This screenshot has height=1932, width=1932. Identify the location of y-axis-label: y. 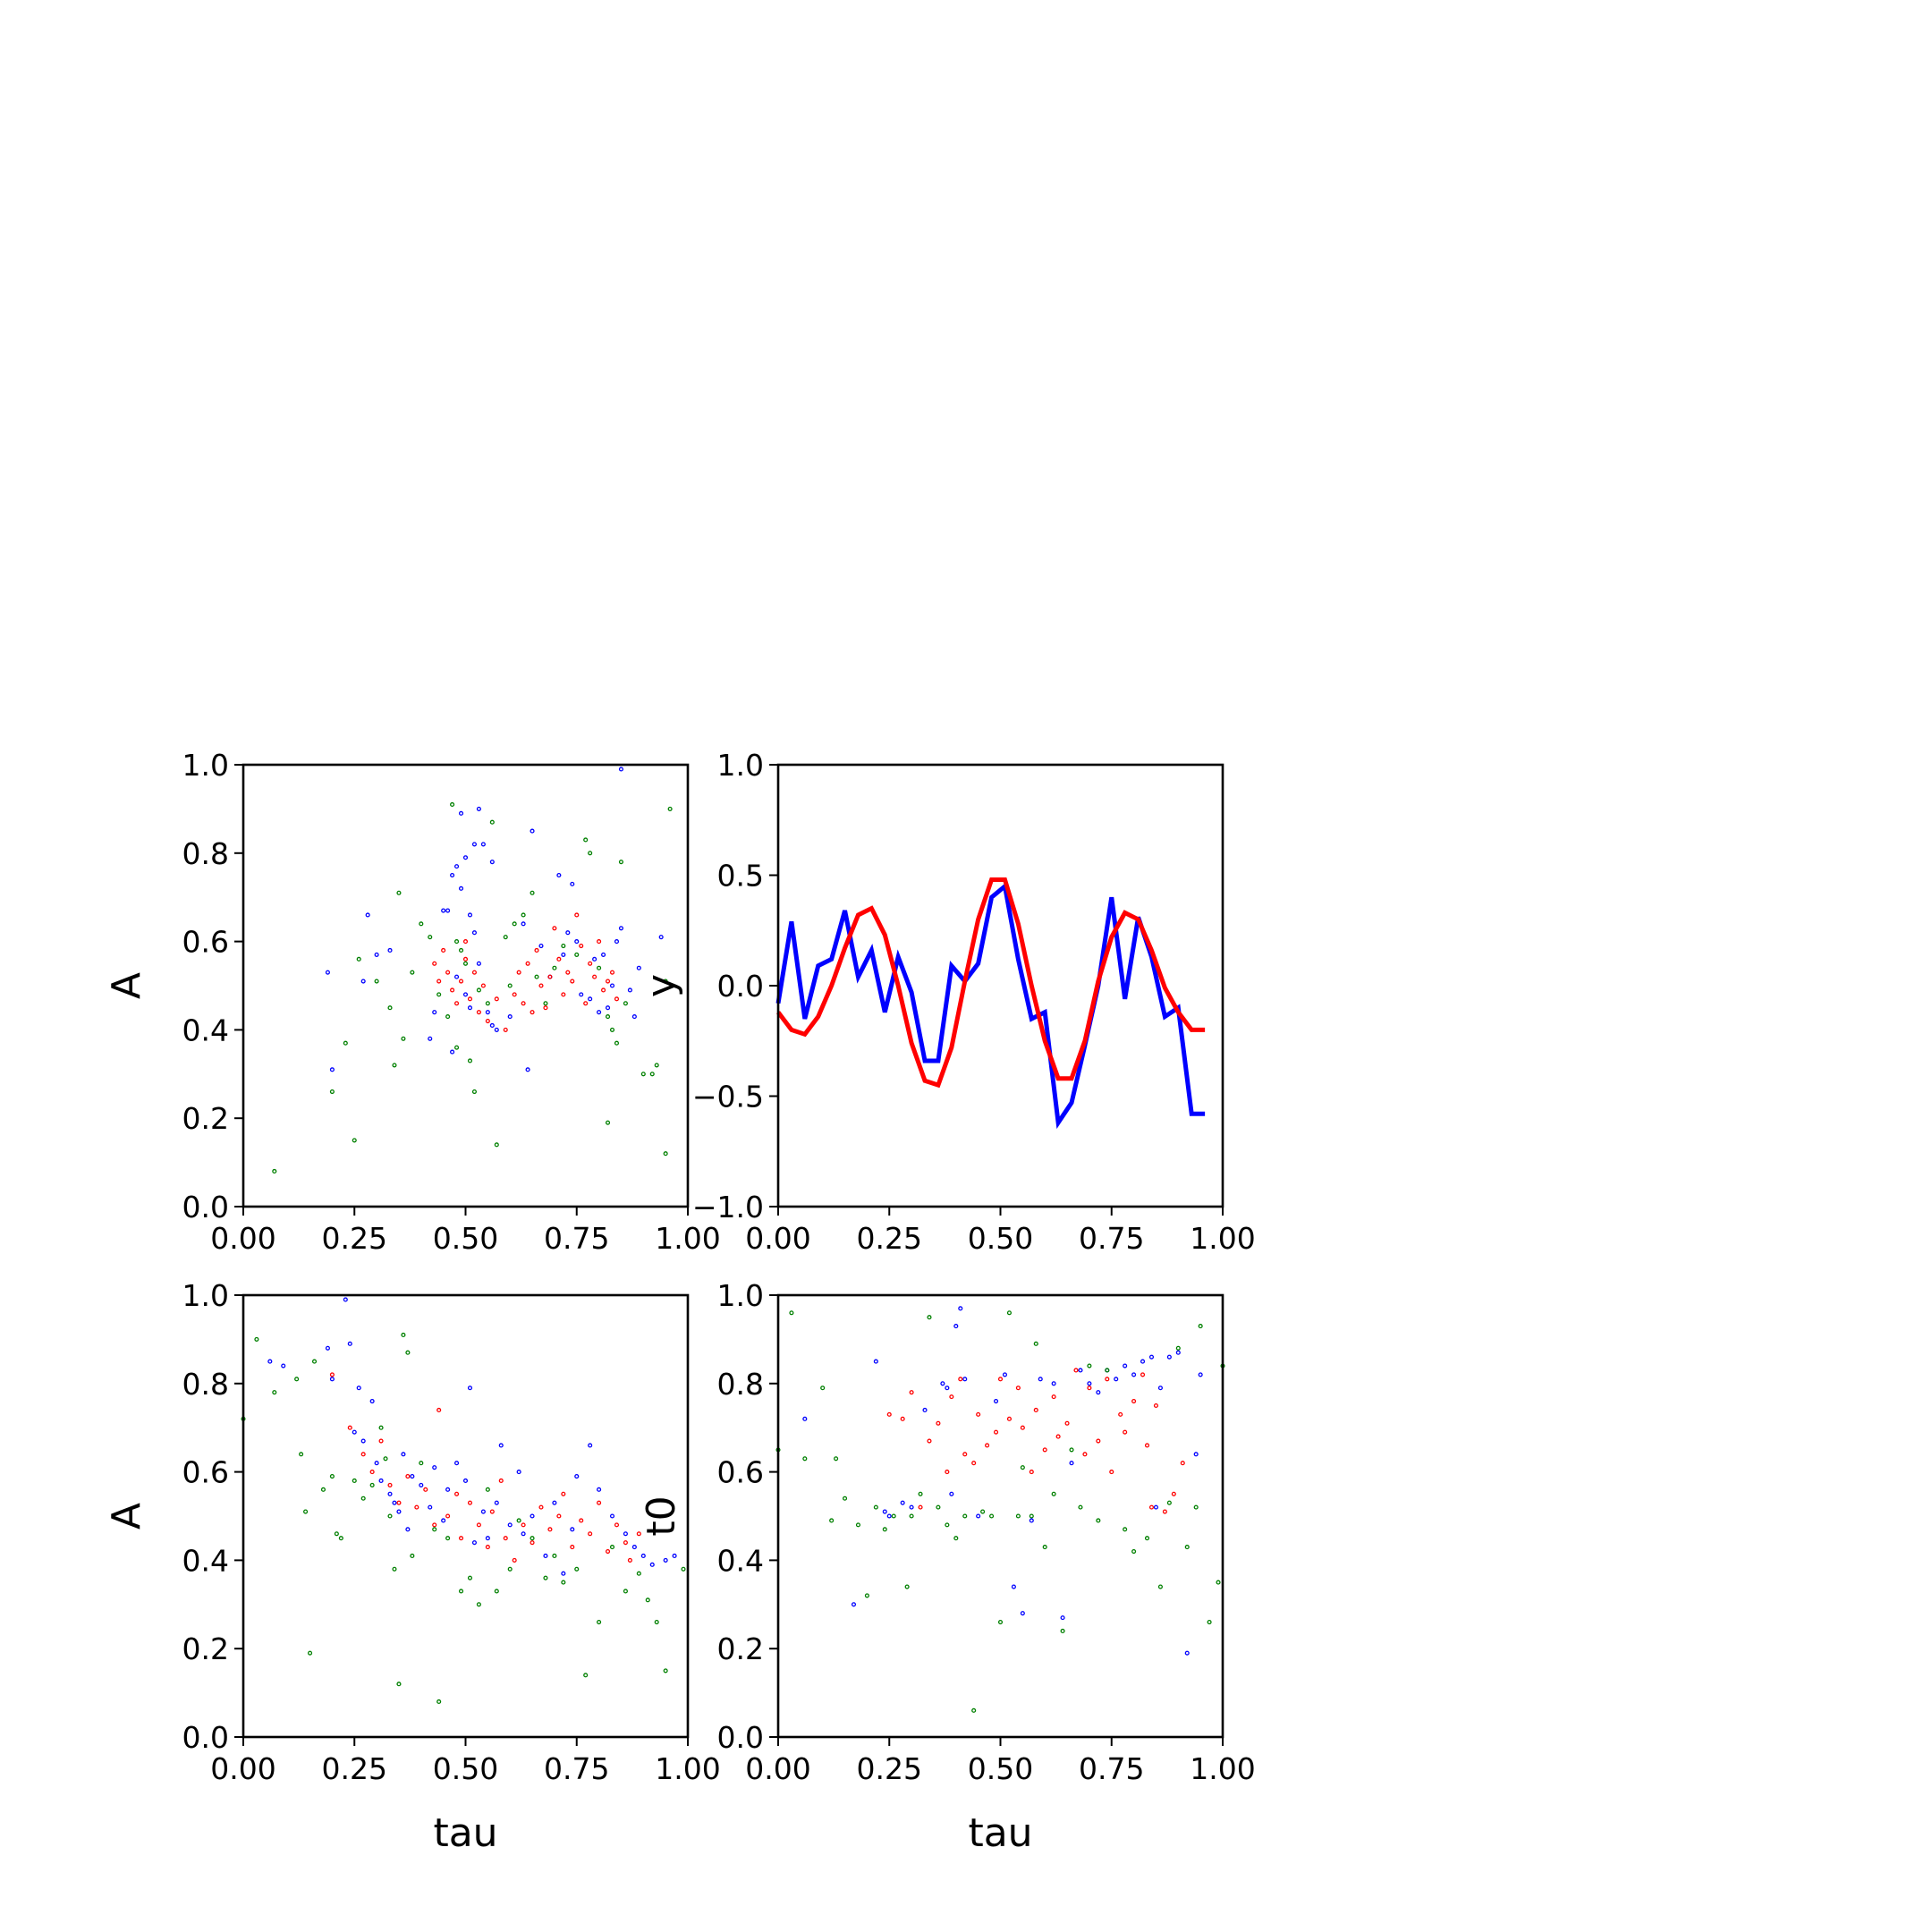
(661, 985).